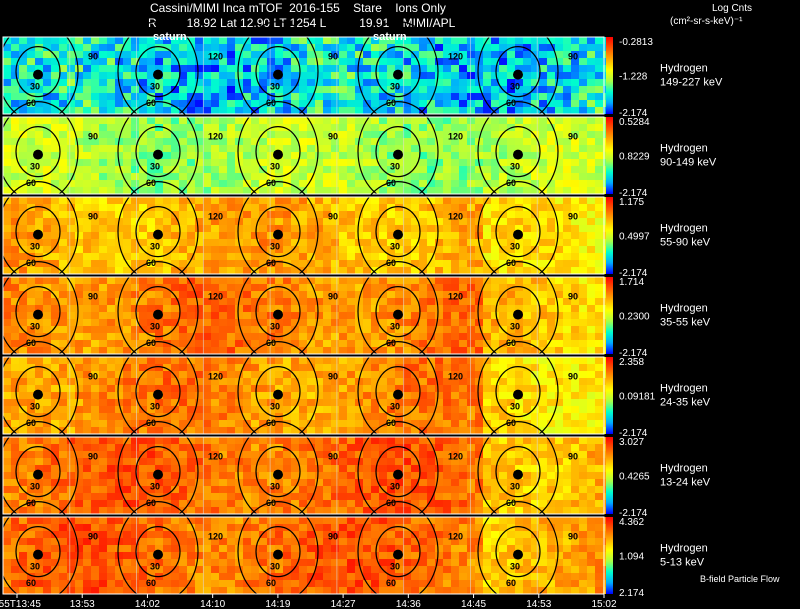 The width and height of the screenshot is (800, 609). What do you see at coordinates (538, 604) in the screenshot?
I see `x-tick-label: 14:53` at bounding box center [538, 604].